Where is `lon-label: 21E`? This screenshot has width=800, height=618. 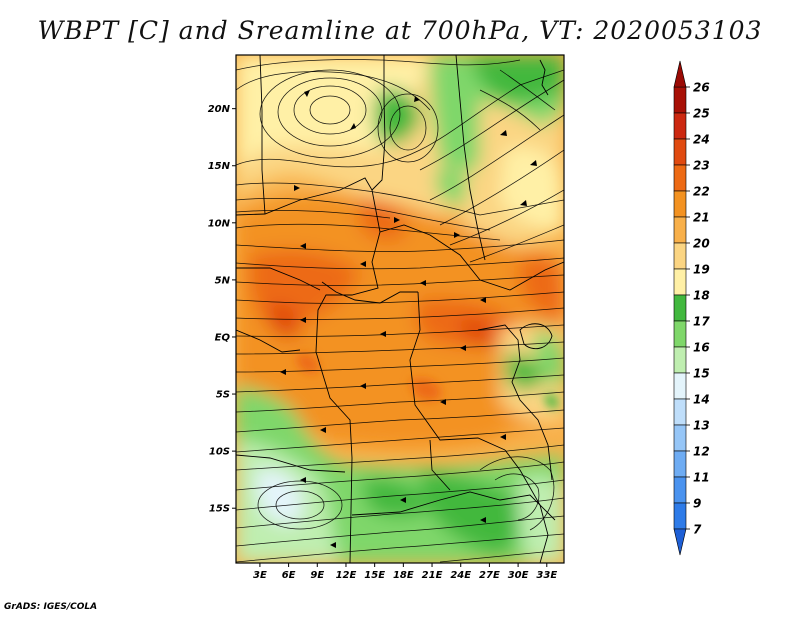 lon-label: 21E is located at coordinates (432, 575).